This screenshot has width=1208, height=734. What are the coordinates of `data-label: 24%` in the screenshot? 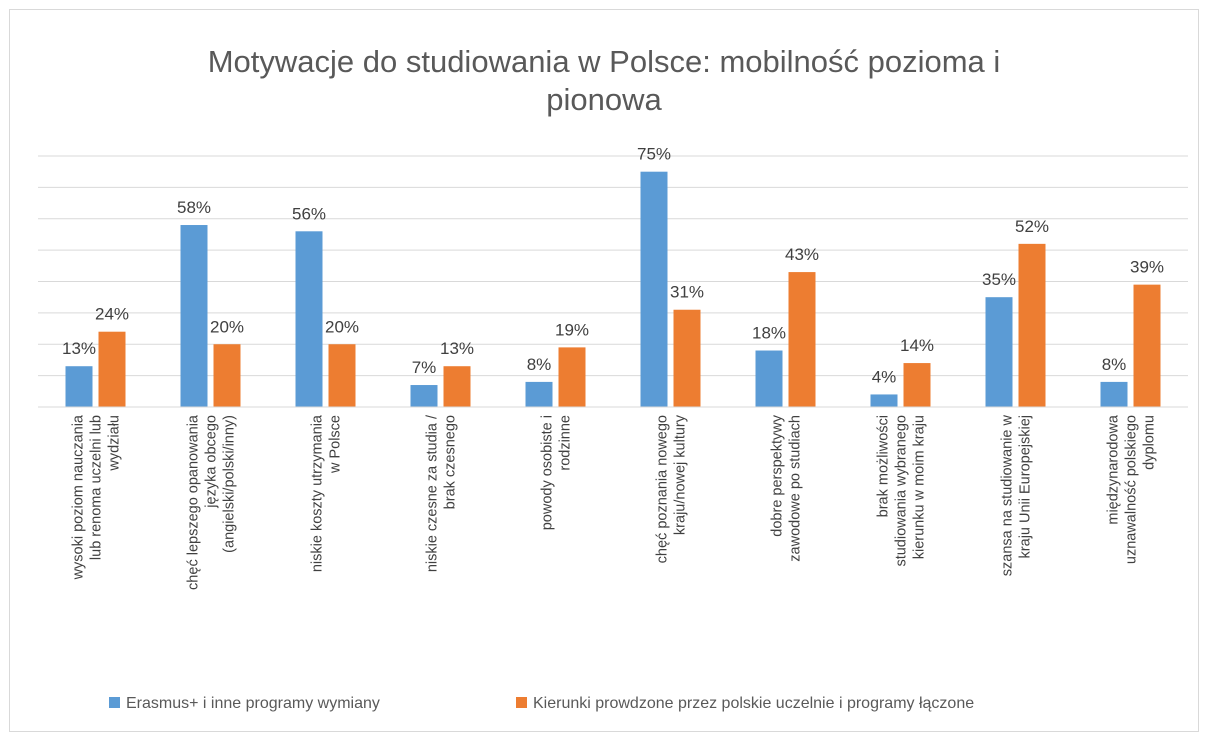 It's located at (112, 314).